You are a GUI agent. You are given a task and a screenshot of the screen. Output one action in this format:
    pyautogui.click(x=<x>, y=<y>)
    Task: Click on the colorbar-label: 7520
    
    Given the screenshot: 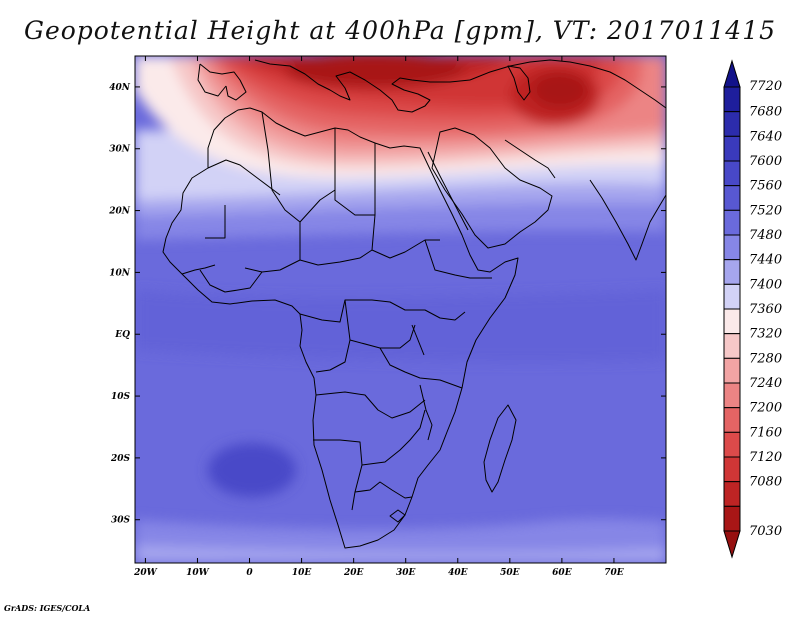 What is the action you would take?
    pyautogui.click(x=765, y=210)
    